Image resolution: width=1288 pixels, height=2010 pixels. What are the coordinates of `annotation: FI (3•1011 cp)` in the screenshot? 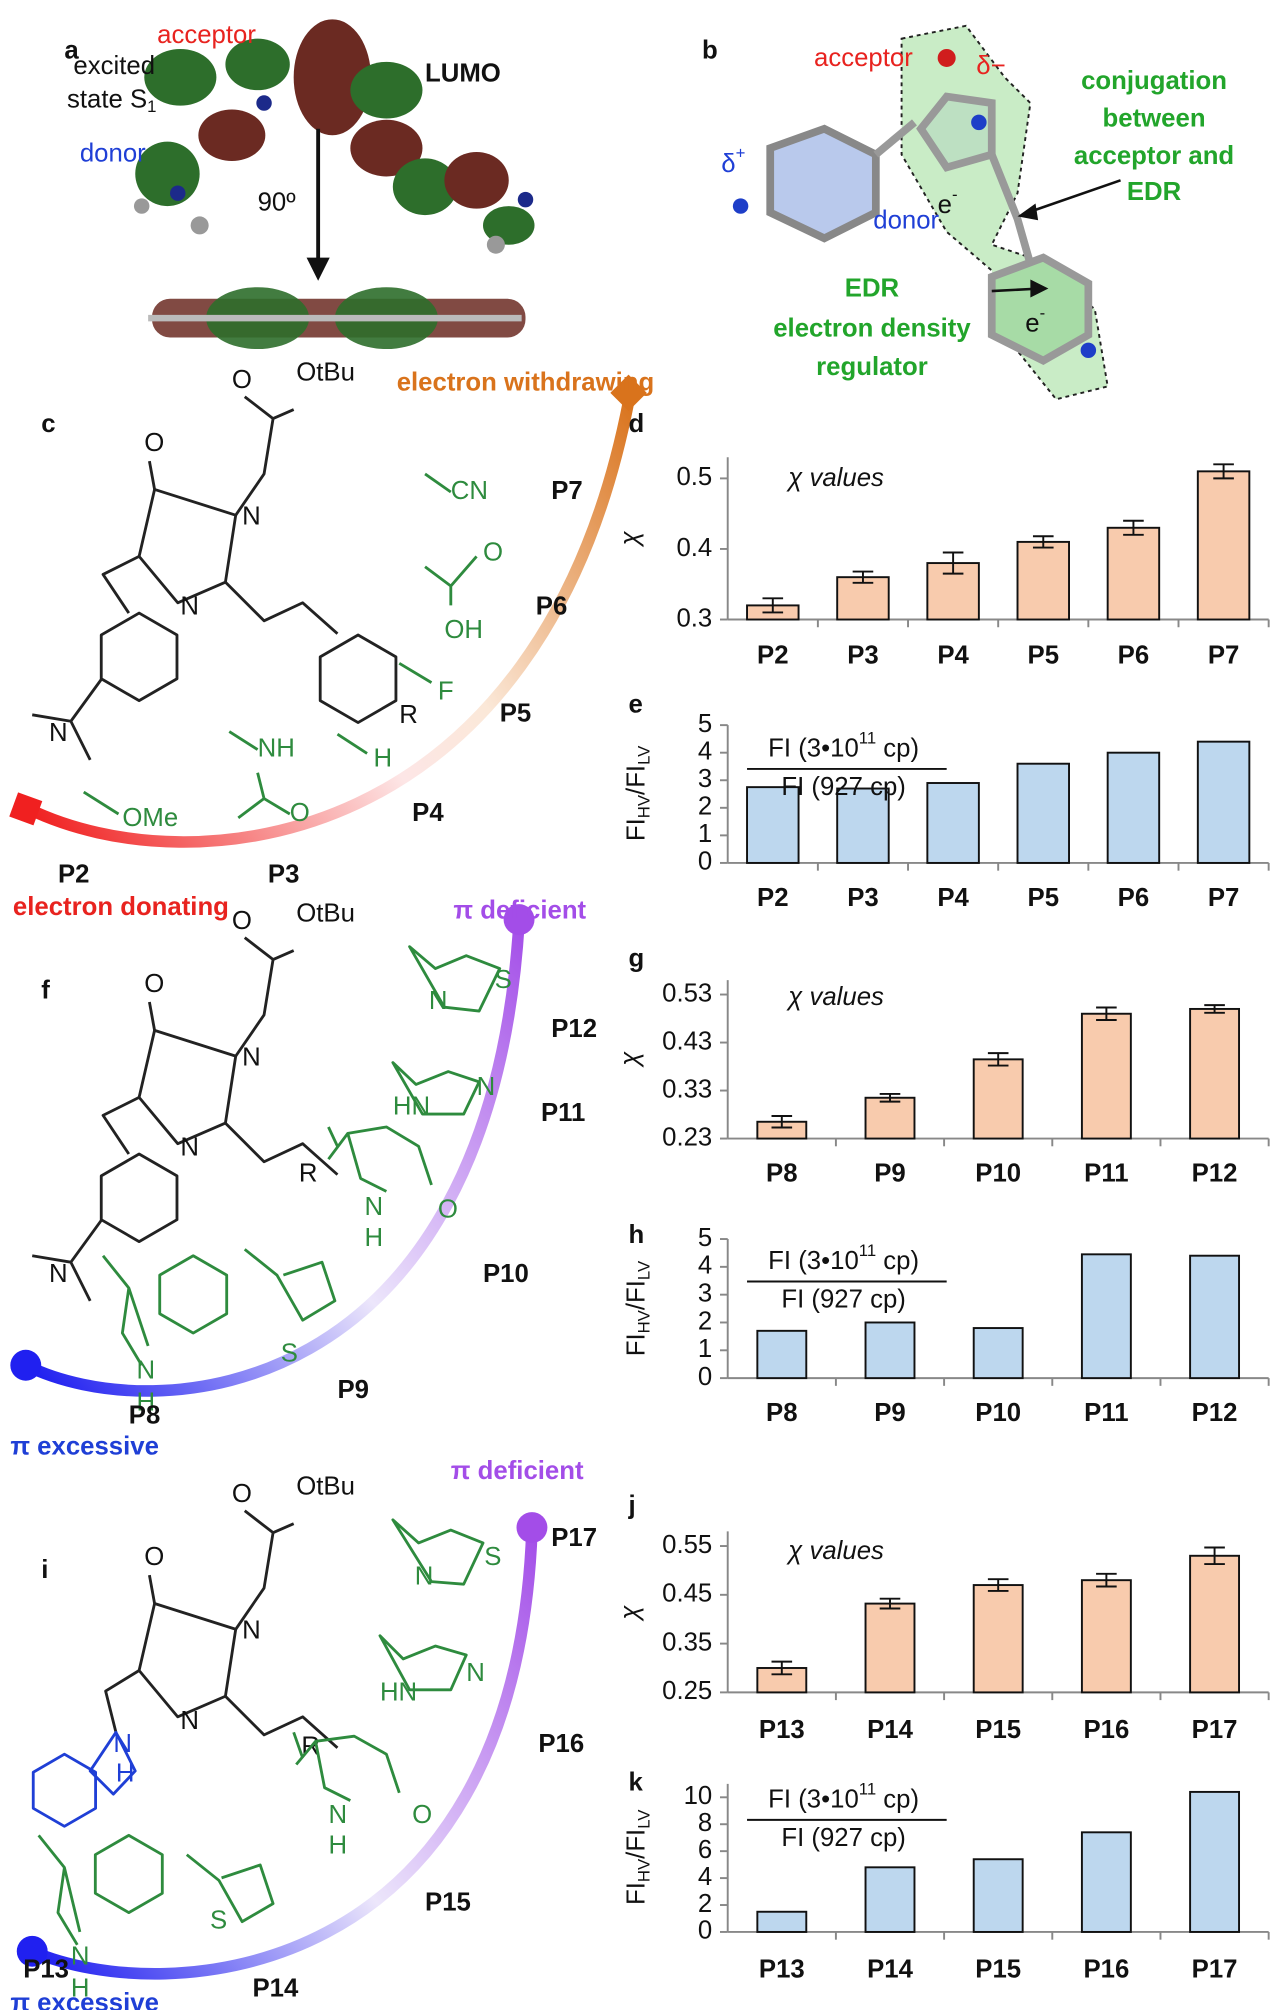 It's located at (843, 1258).